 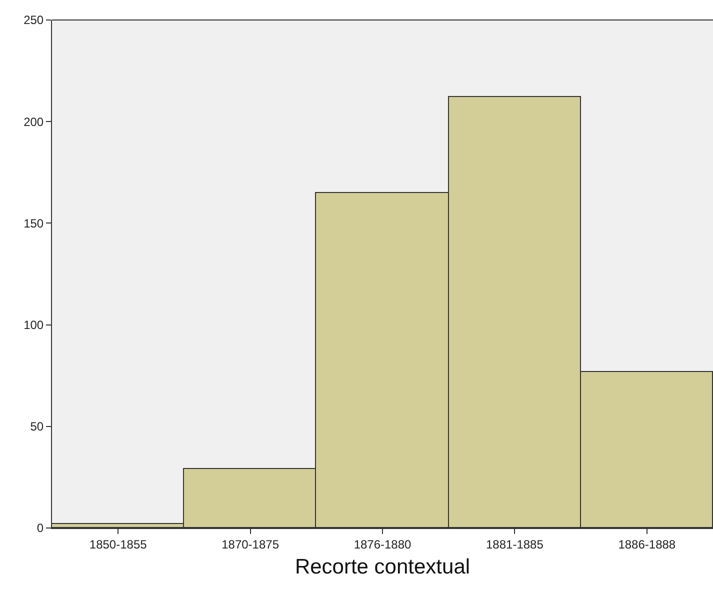 What do you see at coordinates (34, 20) in the screenshot?
I see `y-tick-label: 250` at bounding box center [34, 20].